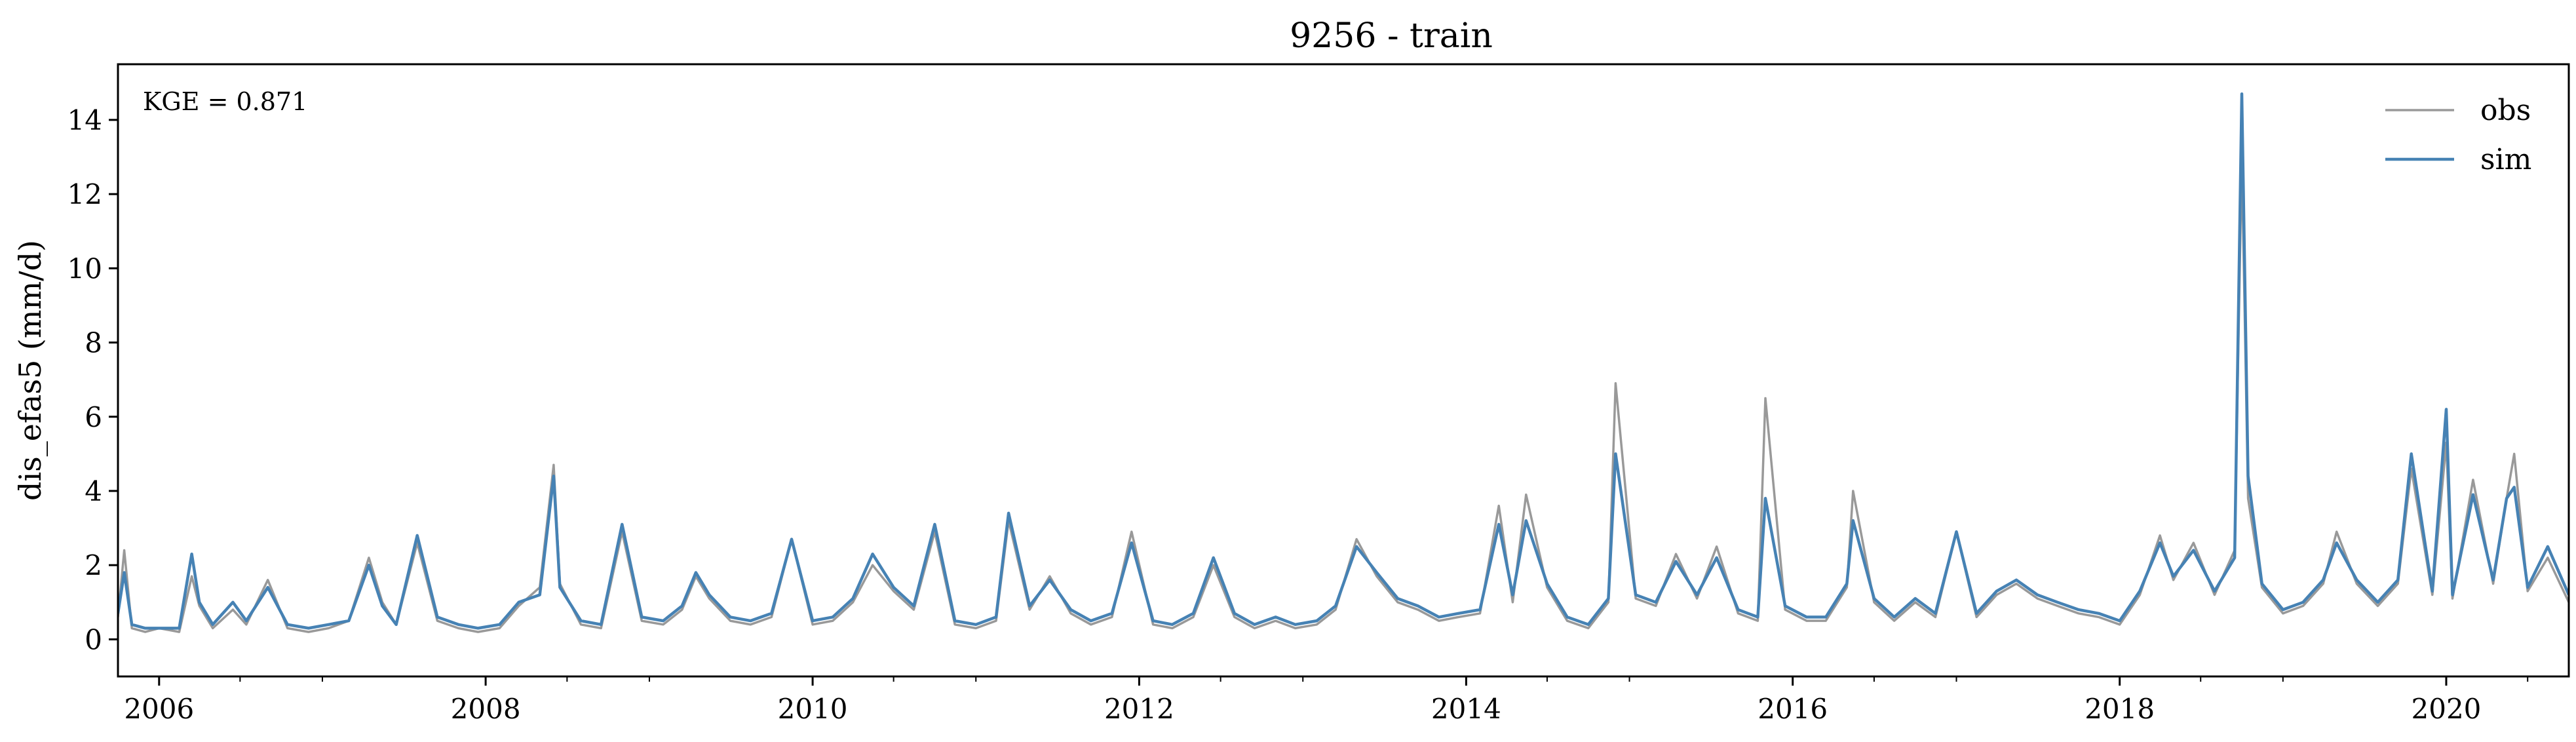 Image resolution: width=2576 pixels, height=742 pixels. What do you see at coordinates (93, 491) in the screenshot?
I see `y-tick-label: 4` at bounding box center [93, 491].